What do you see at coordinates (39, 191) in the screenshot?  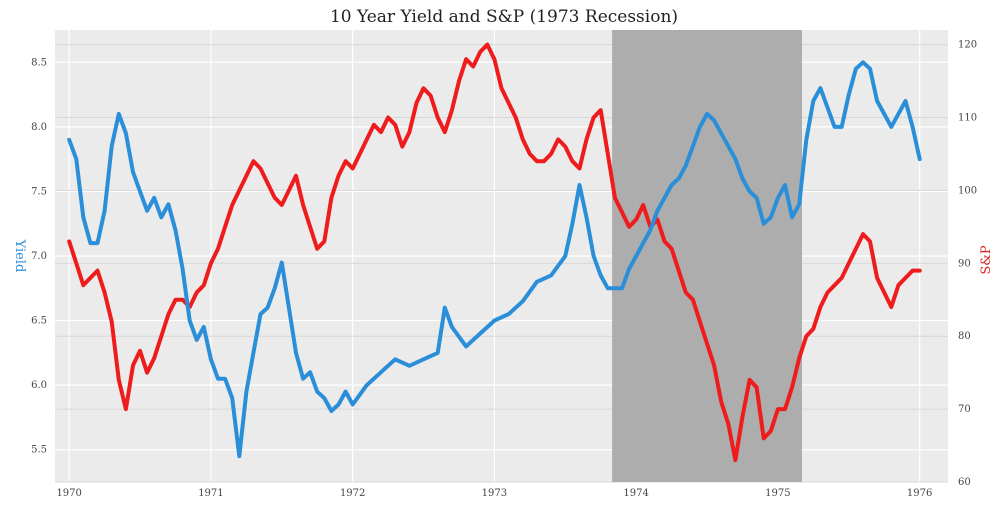 I see `y-left-tick-label: 7.5` at bounding box center [39, 191].